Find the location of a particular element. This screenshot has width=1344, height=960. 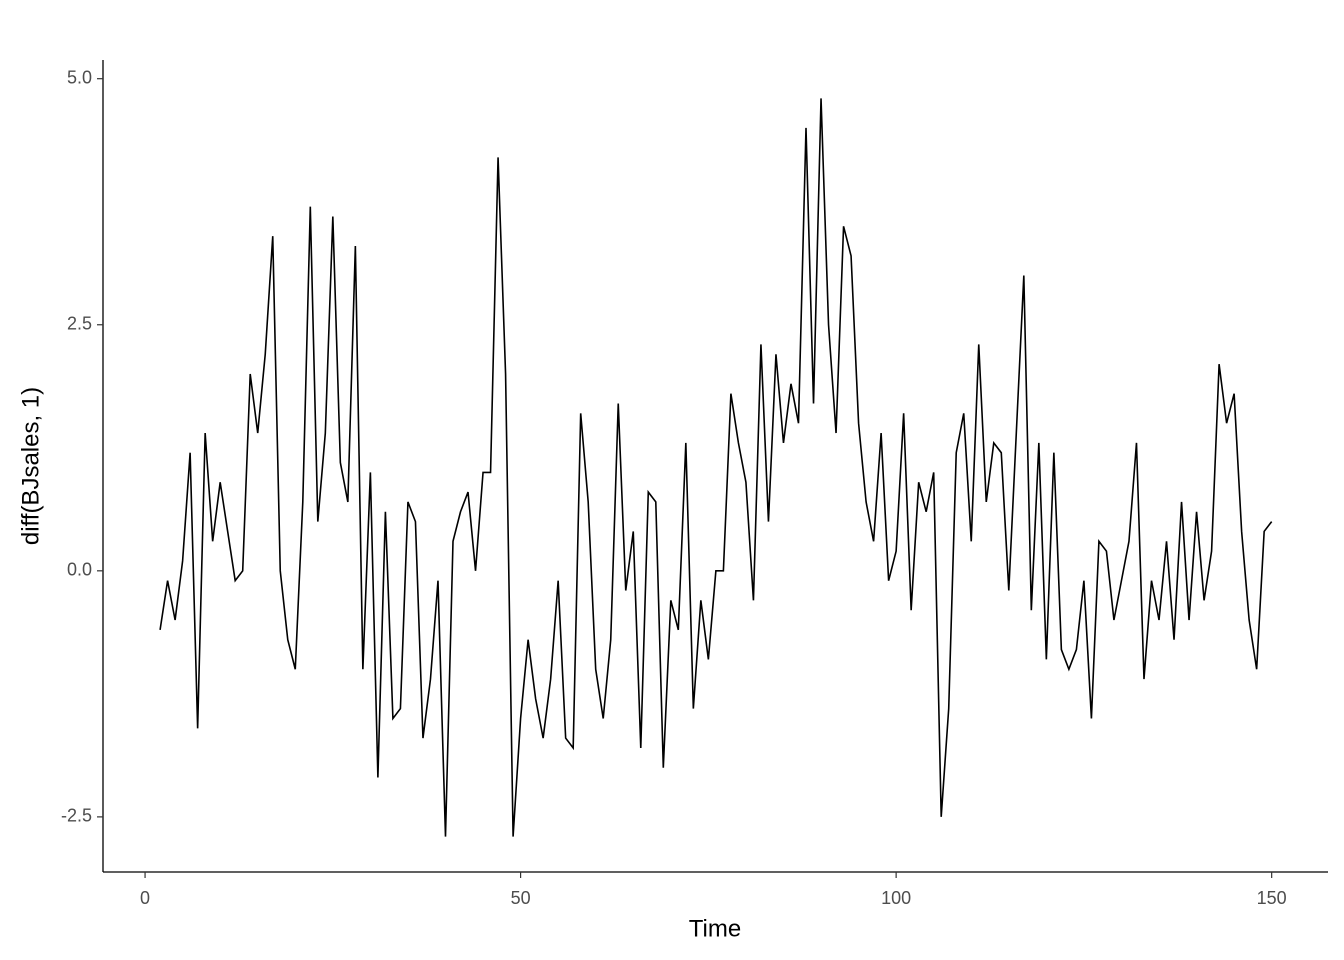

x-tick-label: 0 is located at coordinates (145, 898).